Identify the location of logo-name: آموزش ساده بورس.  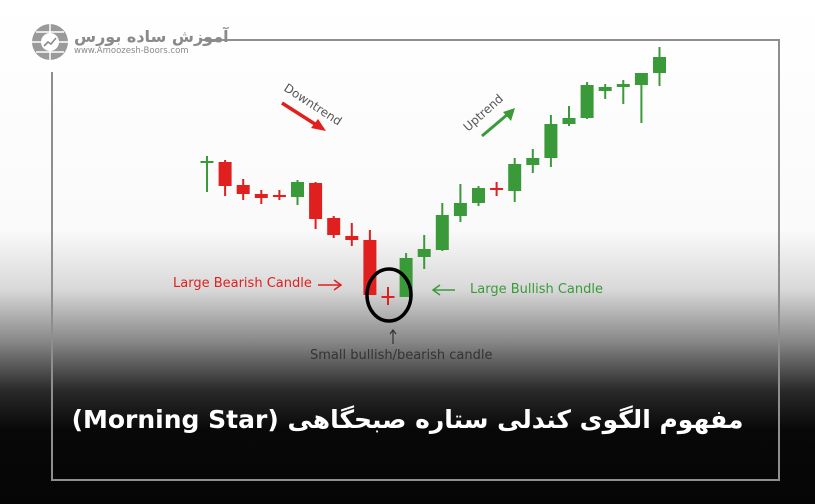
(151, 36).